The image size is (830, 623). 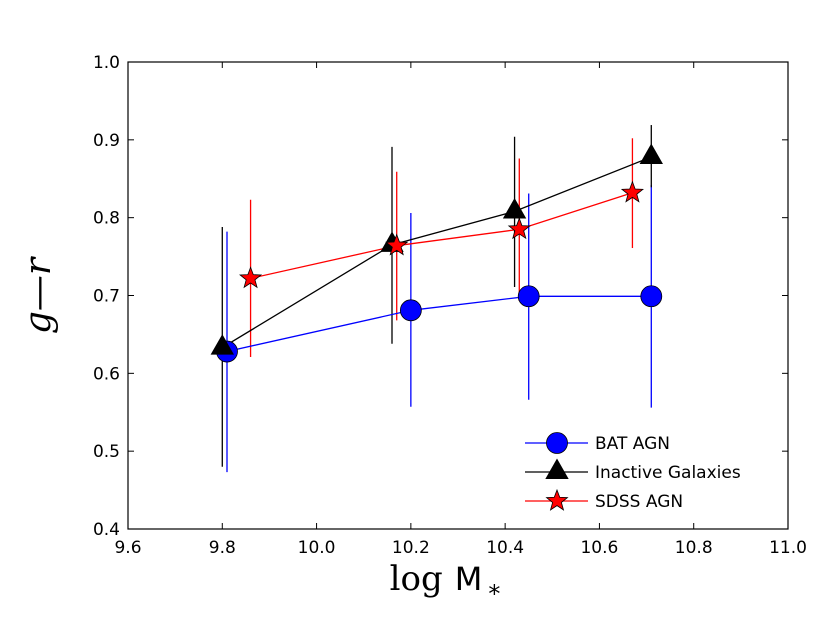 I want to click on y-tick-label: 0.9, so click(x=106, y=141).